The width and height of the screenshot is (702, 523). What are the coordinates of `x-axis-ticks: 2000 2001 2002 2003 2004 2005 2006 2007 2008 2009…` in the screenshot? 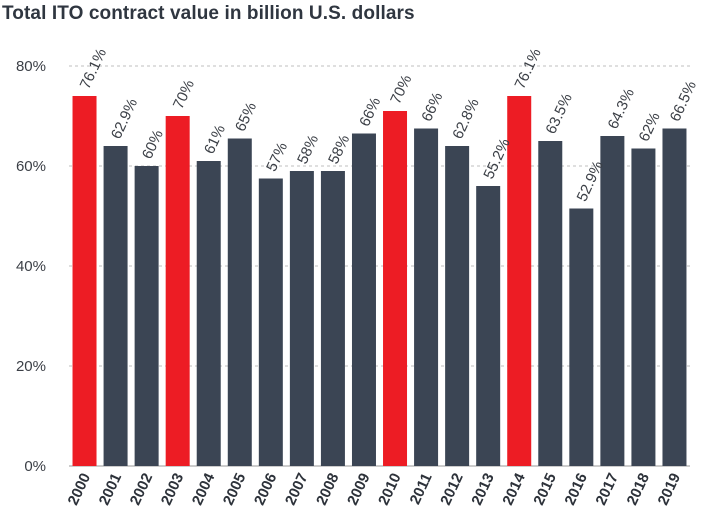 It's located at (374, 489).